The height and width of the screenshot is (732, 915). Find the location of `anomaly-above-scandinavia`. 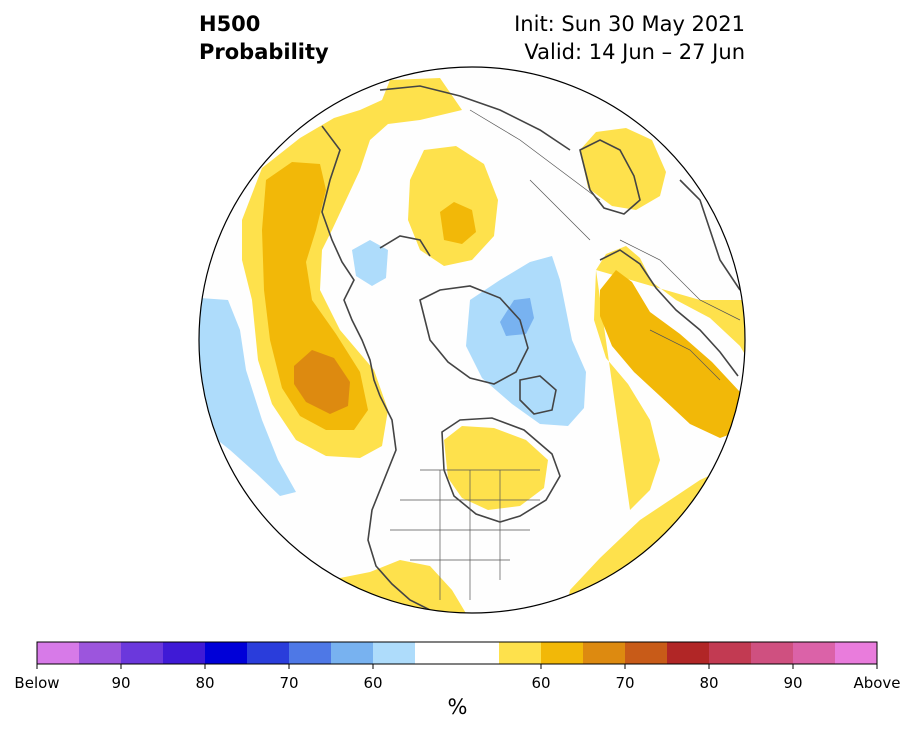

anomaly-above-scandinavia is located at coordinates (623, 169).